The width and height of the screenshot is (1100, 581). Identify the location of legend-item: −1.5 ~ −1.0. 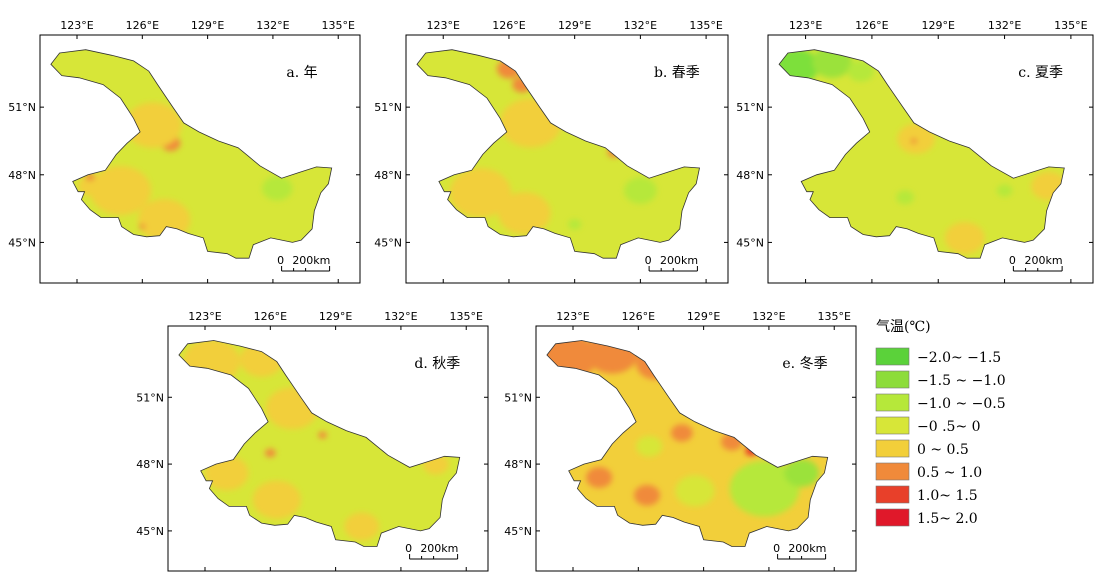
(940, 379).